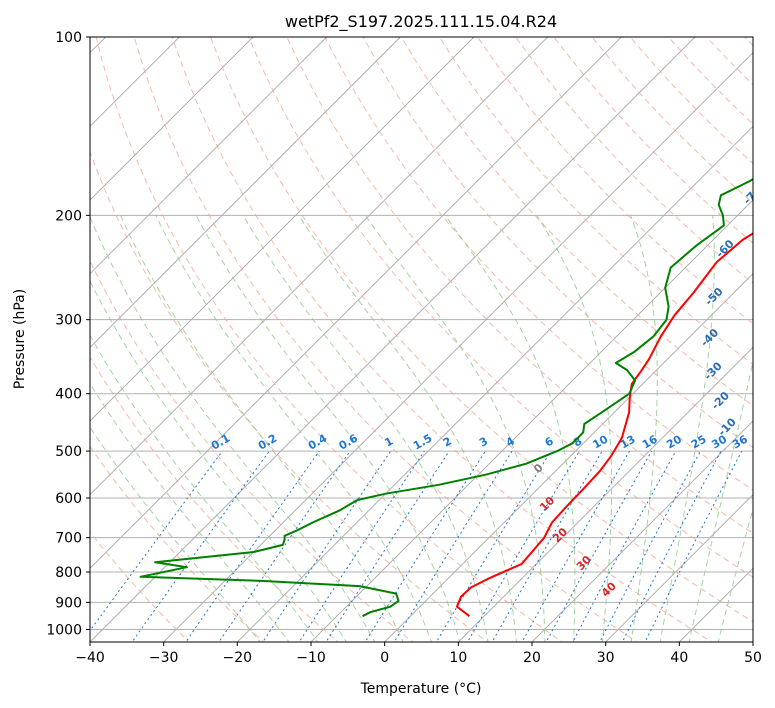 This screenshot has height=708, width=775. Describe the element at coordinates (560, 535) in the screenshot. I see `moist-adiabat-label: 20` at that location.